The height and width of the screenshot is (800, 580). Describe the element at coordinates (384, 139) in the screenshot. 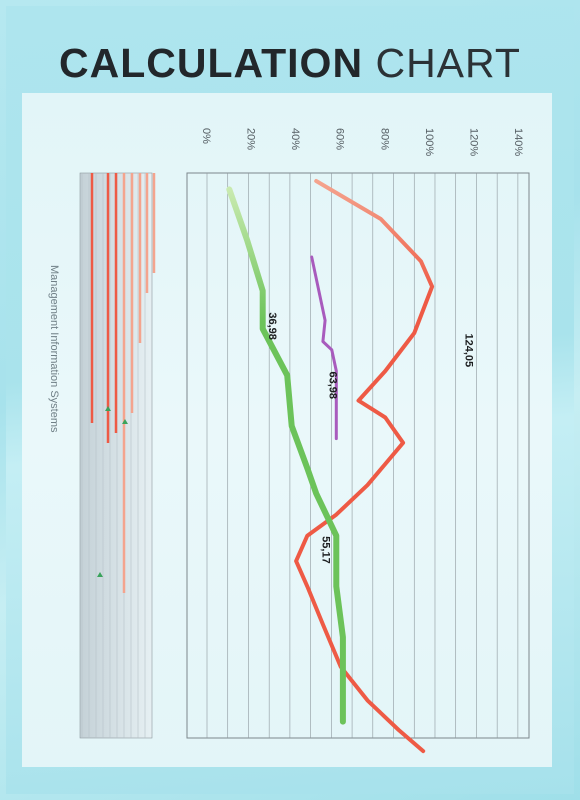

I see `tick-label: 80%` at that location.